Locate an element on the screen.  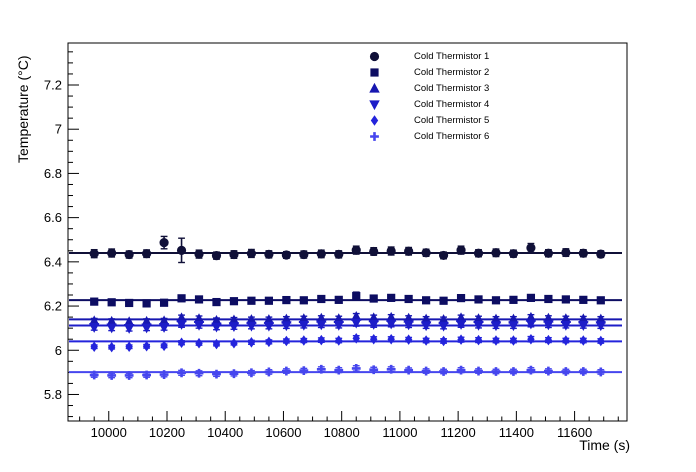
x-axis-title: Time (s) is located at coordinates (604, 445).